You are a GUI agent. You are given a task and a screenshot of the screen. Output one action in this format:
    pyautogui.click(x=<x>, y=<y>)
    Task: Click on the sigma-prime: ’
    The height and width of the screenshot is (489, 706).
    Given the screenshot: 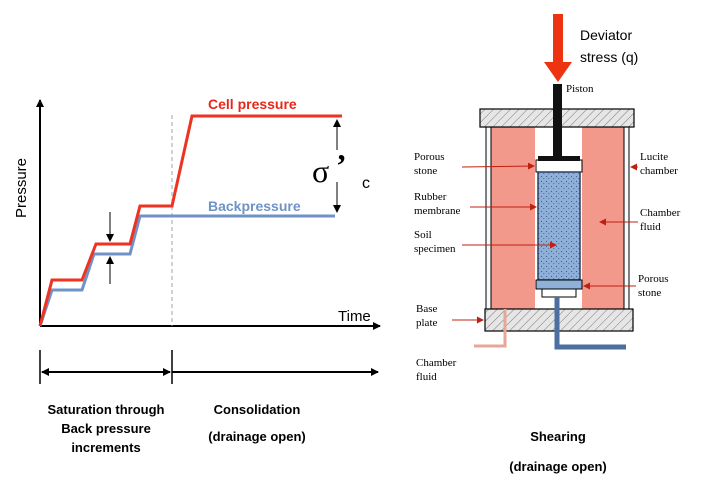 What is the action you would take?
    pyautogui.click(x=341, y=165)
    